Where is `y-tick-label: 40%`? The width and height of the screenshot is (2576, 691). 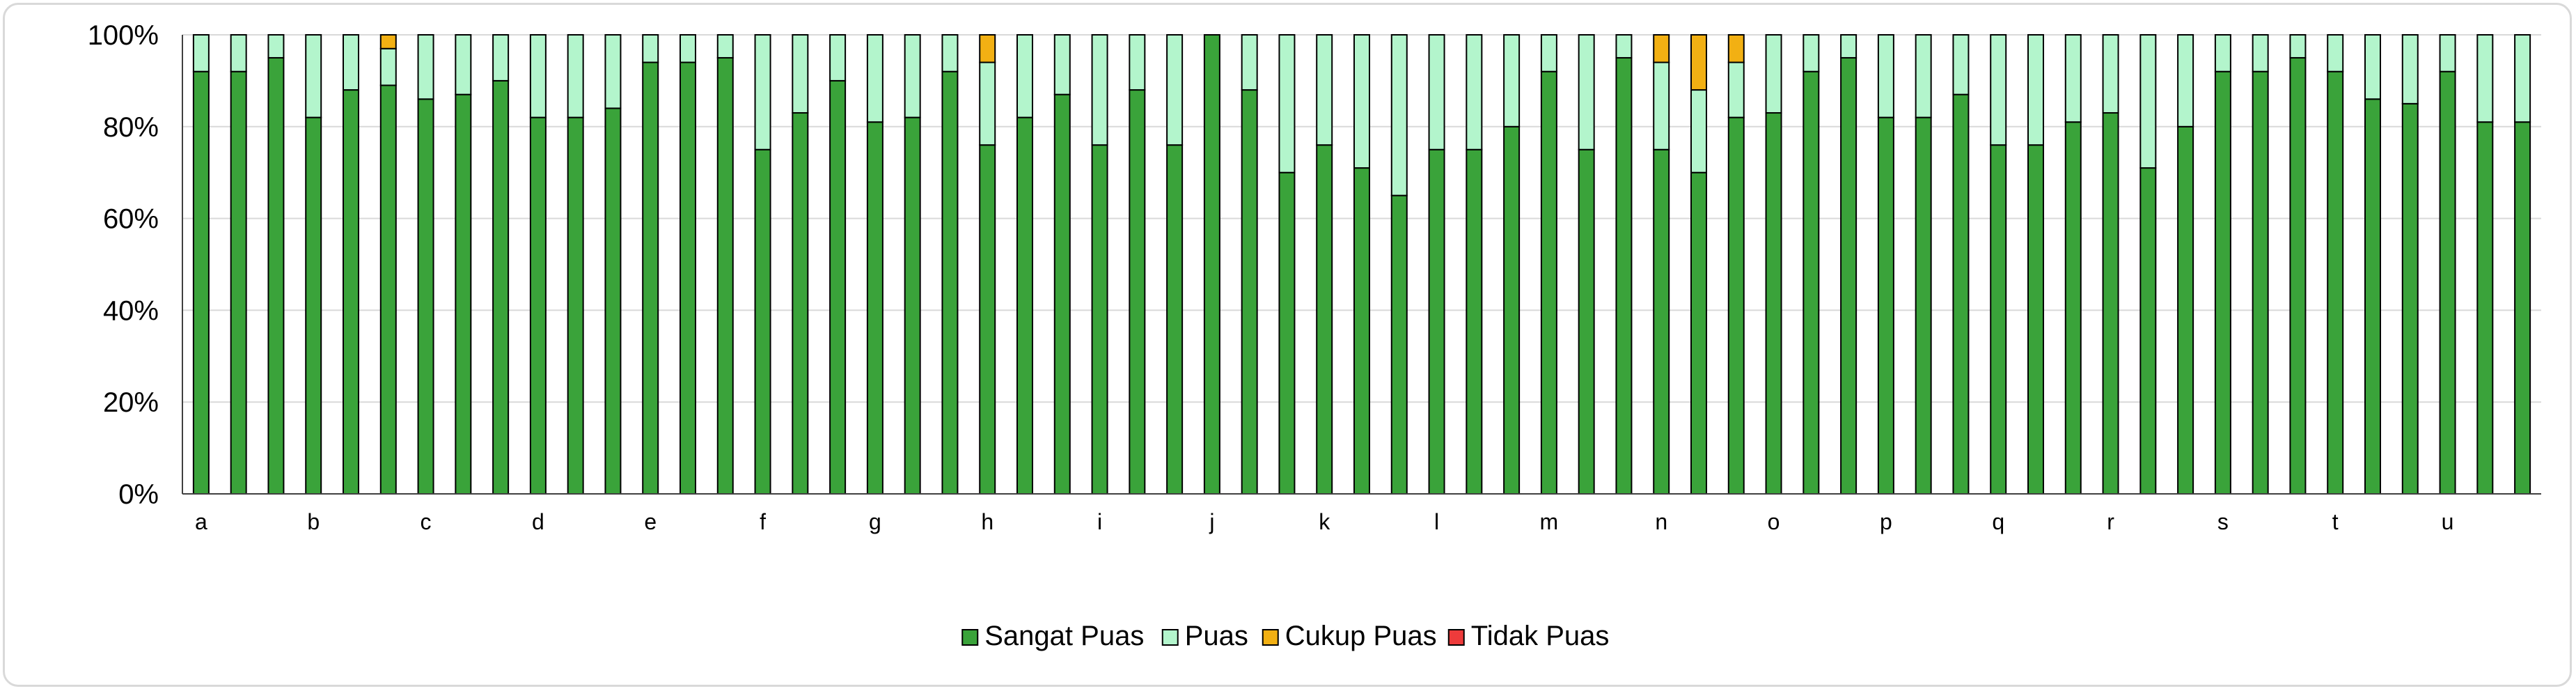
y-tick-label: 40% is located at coordinates (131, 310).